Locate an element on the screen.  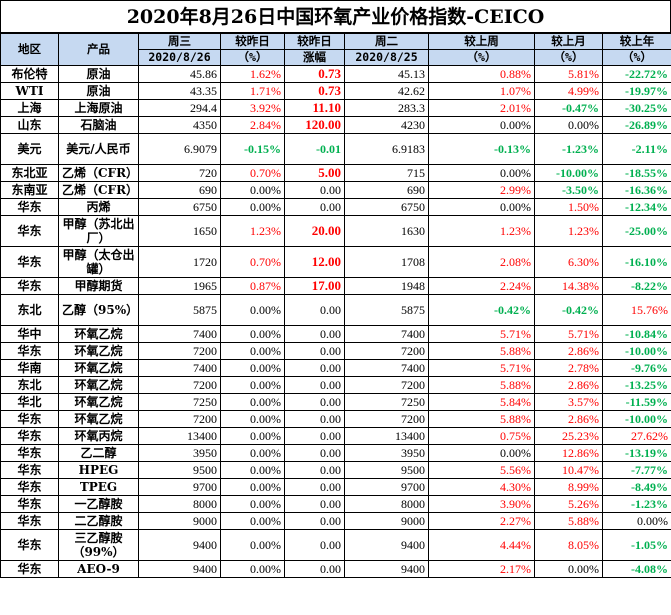
cell-week-change: 0.00% is located at coordinates (481, 207).